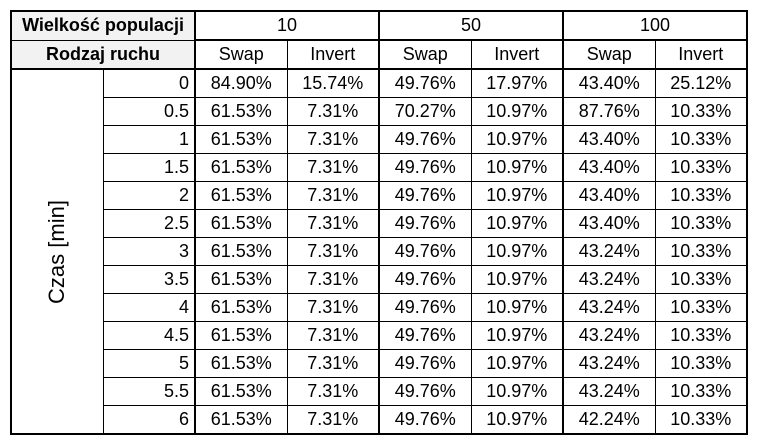 The height and width of the screenshot is (443, 762). Describe the element at coordinates (149, 139) in the screenshot. I see `time-value: 1` at that location.